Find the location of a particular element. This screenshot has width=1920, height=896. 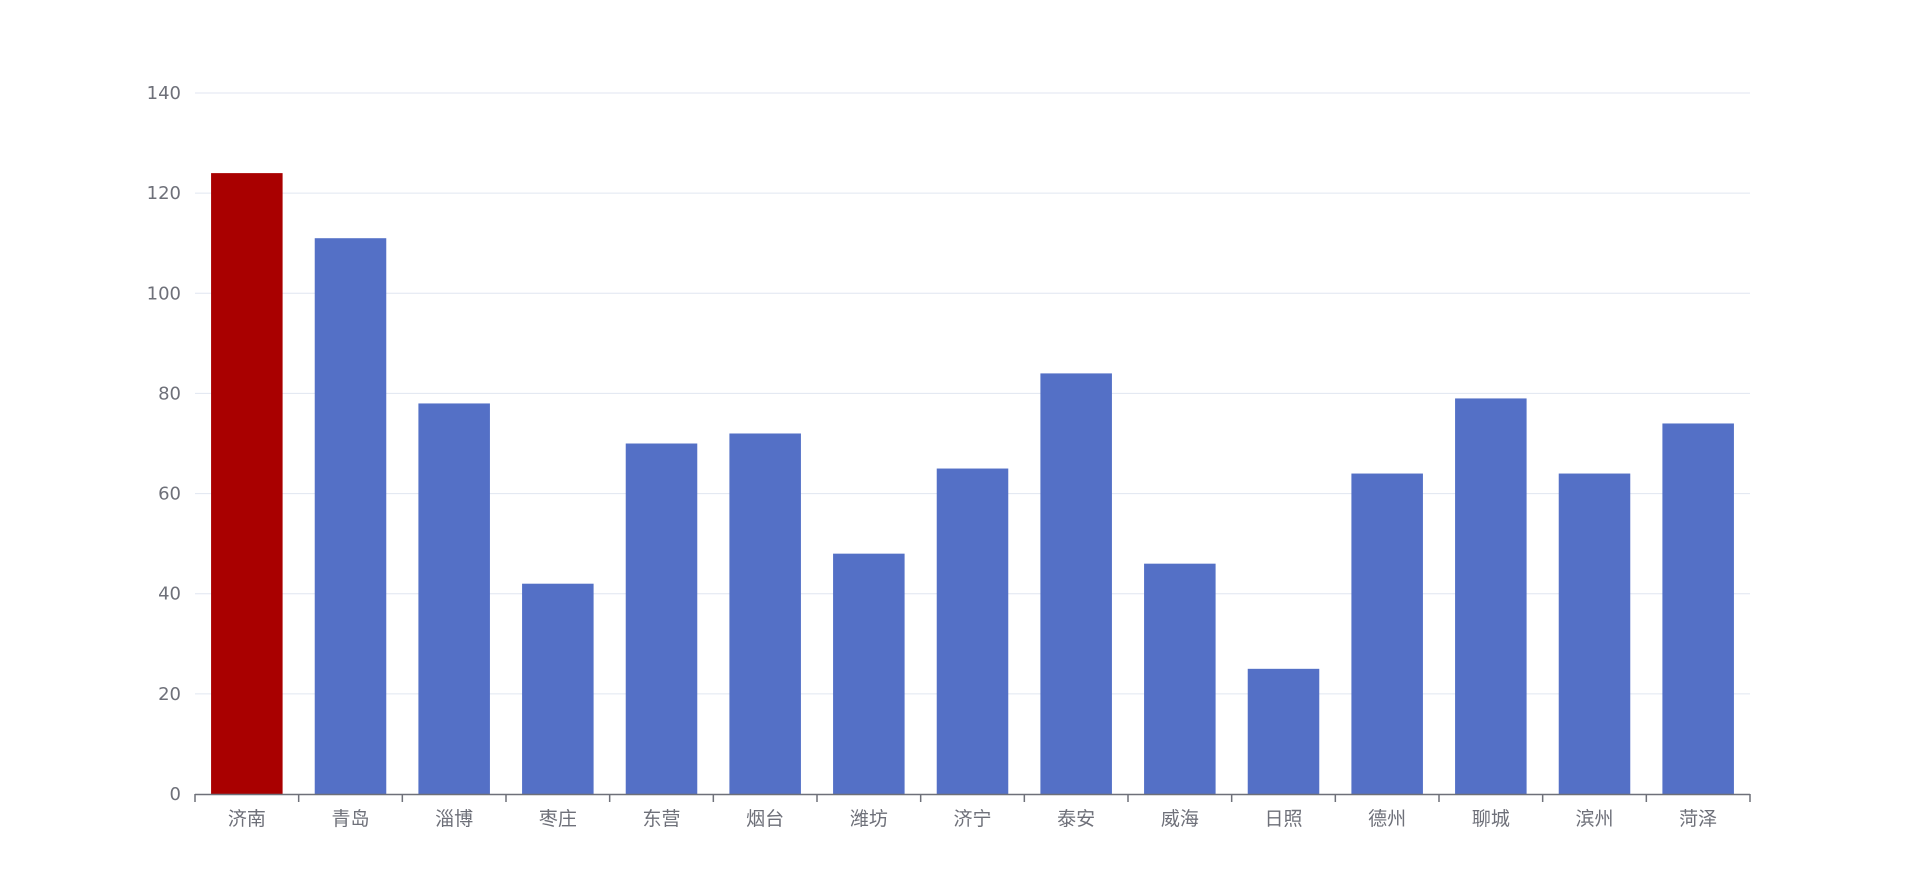

x-tick-label: 济南 is located at coordinates (247, 819).